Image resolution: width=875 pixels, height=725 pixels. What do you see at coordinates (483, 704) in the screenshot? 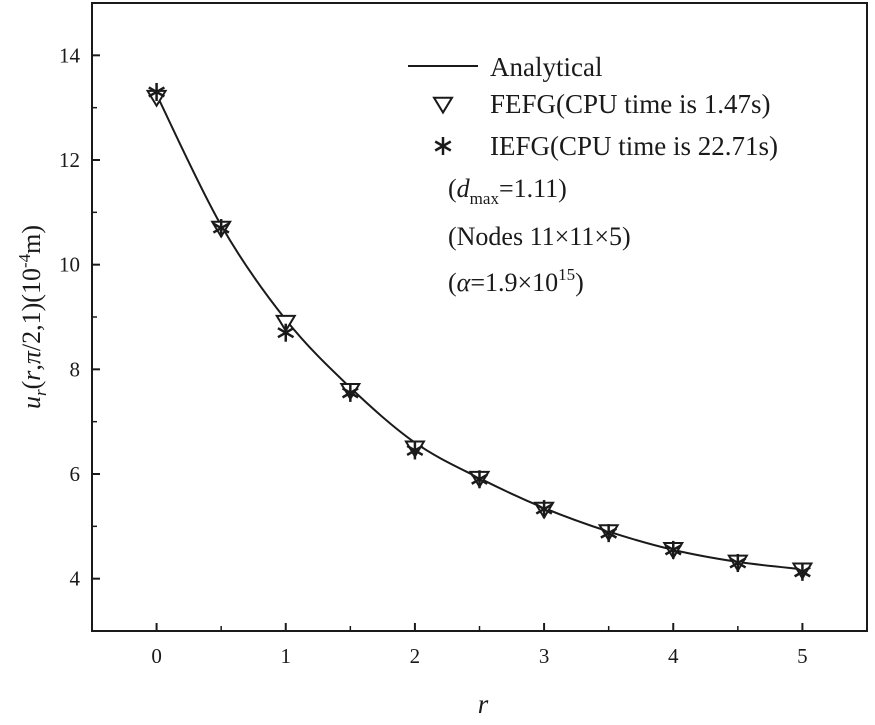
I see `x-axis-title: r` at bounding box center [483, 704].